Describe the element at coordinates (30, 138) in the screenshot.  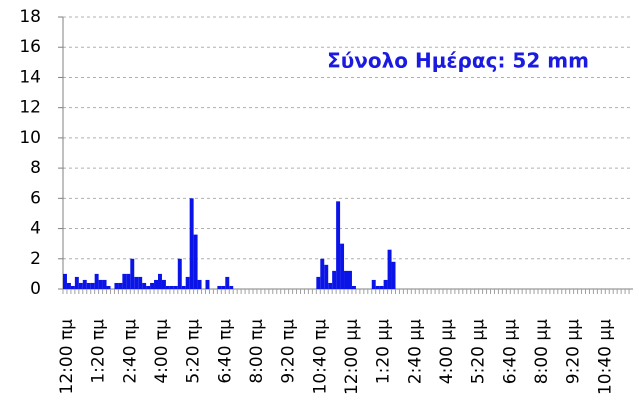
I see `y-tick-label: 10` at that location.